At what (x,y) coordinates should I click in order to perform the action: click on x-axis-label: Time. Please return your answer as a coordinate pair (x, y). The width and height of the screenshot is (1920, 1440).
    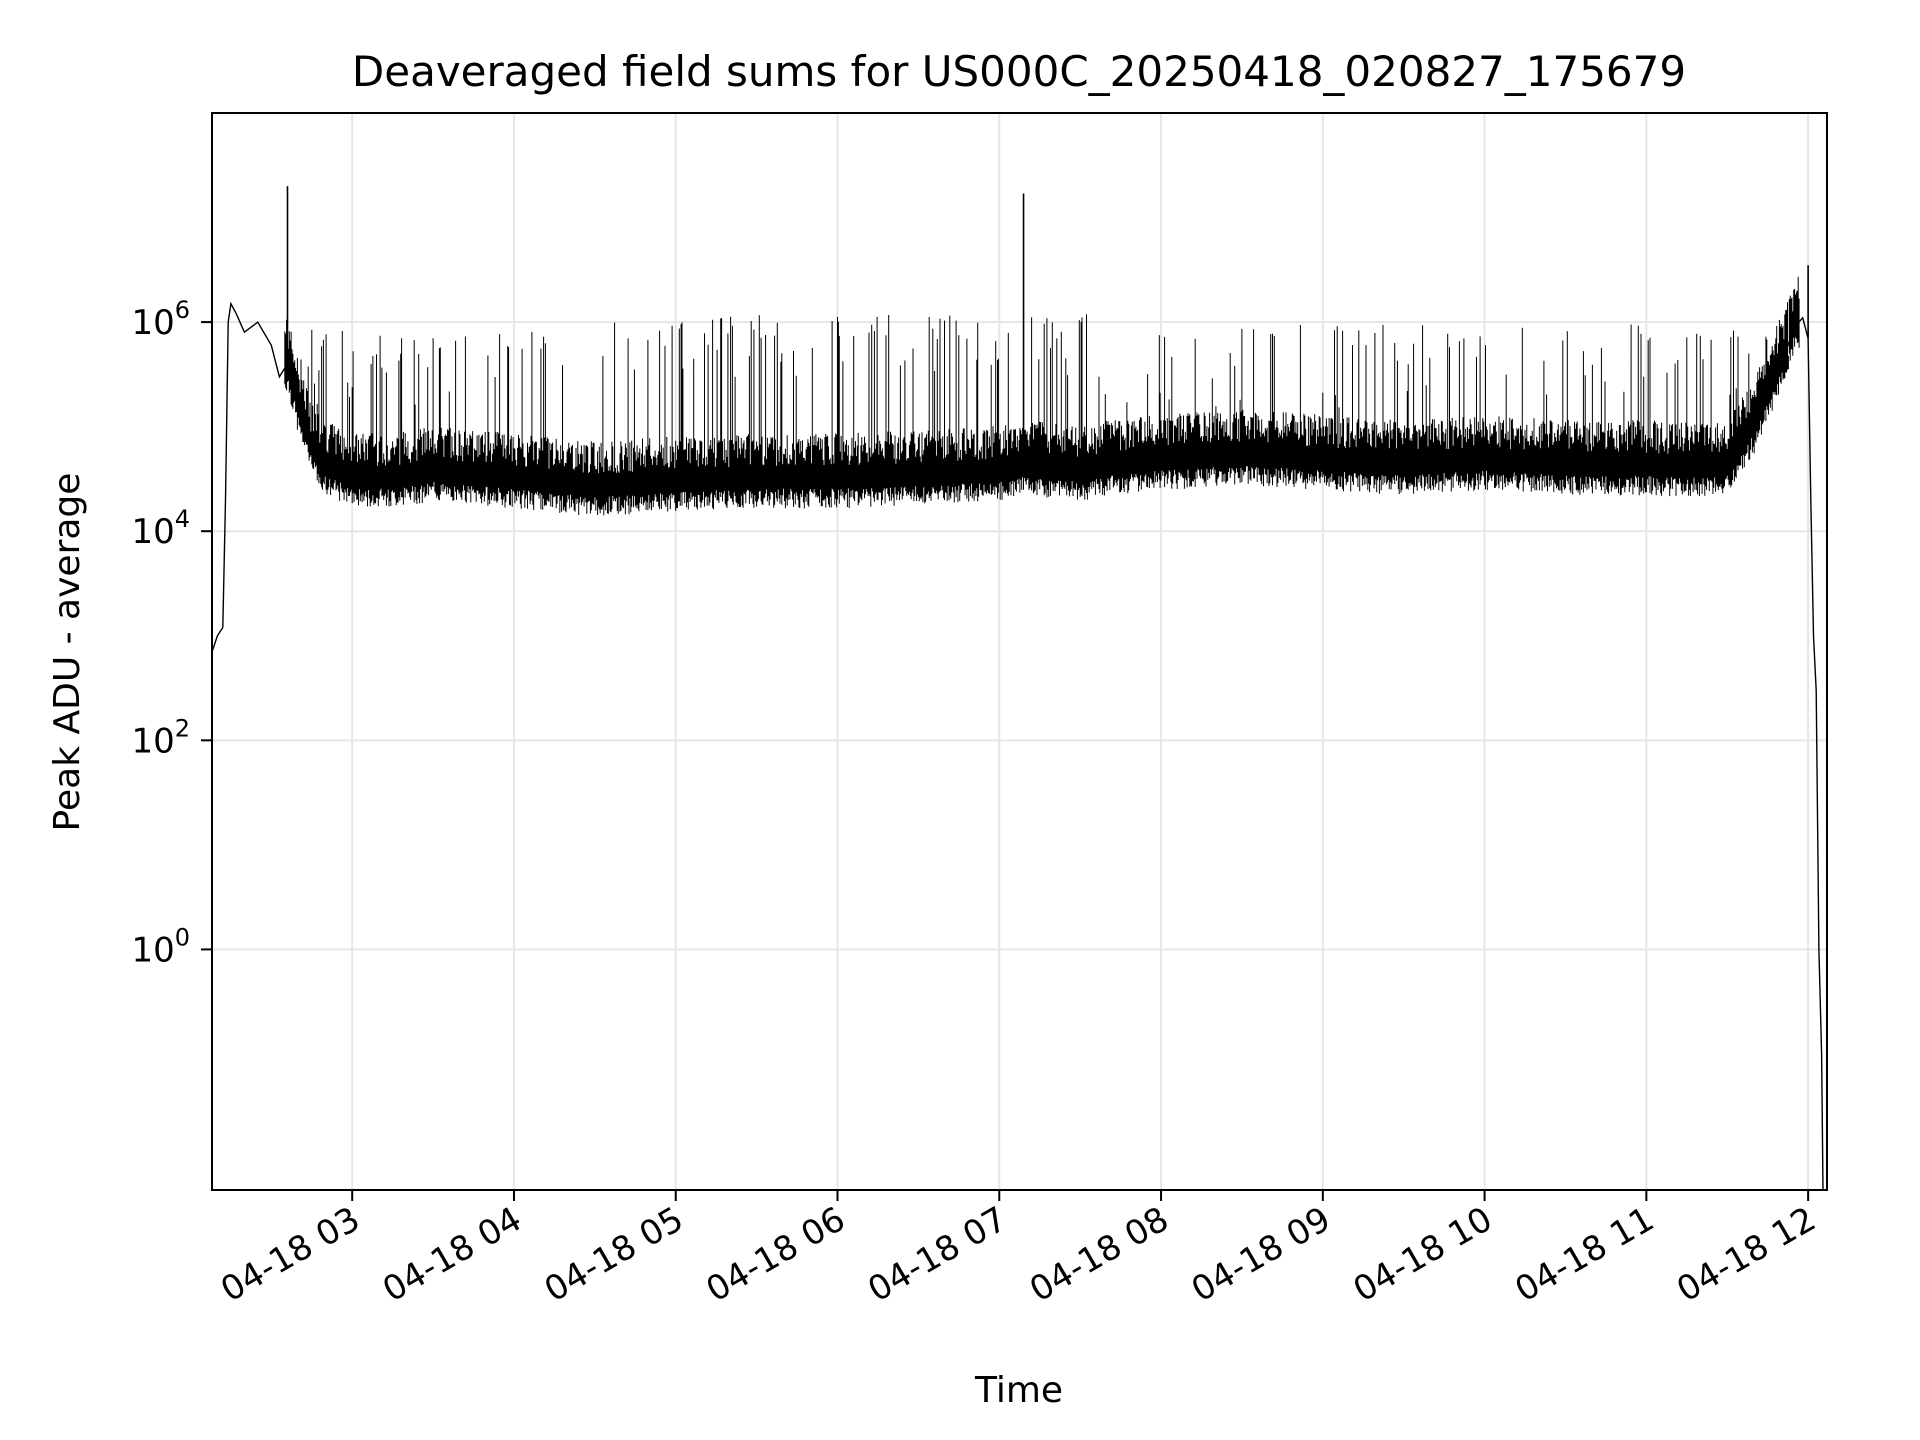
    Looking at the image, I should click on (1018, 1390).